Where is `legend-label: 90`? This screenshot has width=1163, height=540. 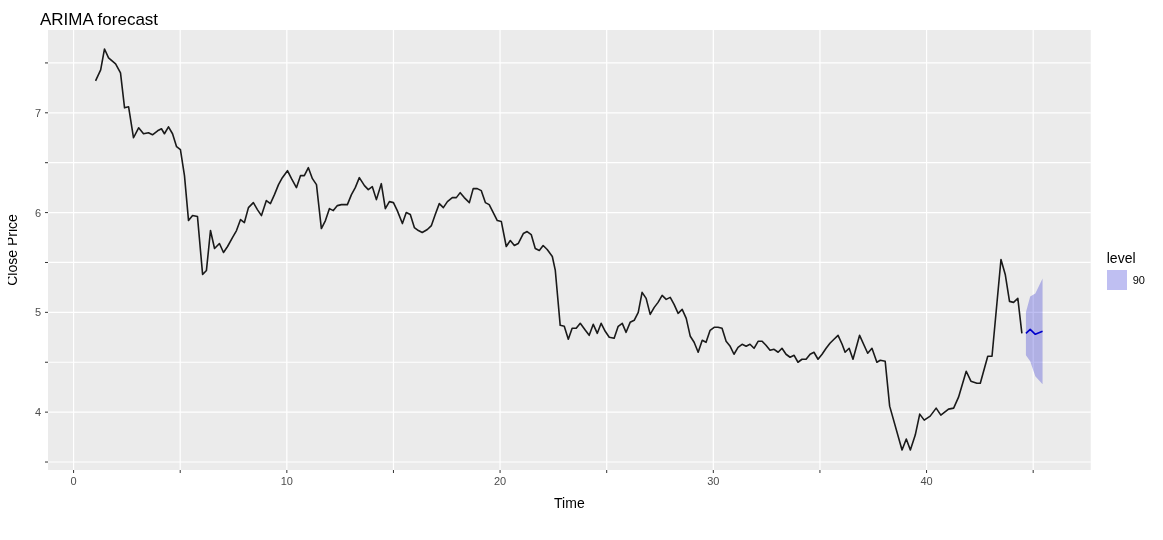
legend-label: 90 is located at coordinates (1138, 280).